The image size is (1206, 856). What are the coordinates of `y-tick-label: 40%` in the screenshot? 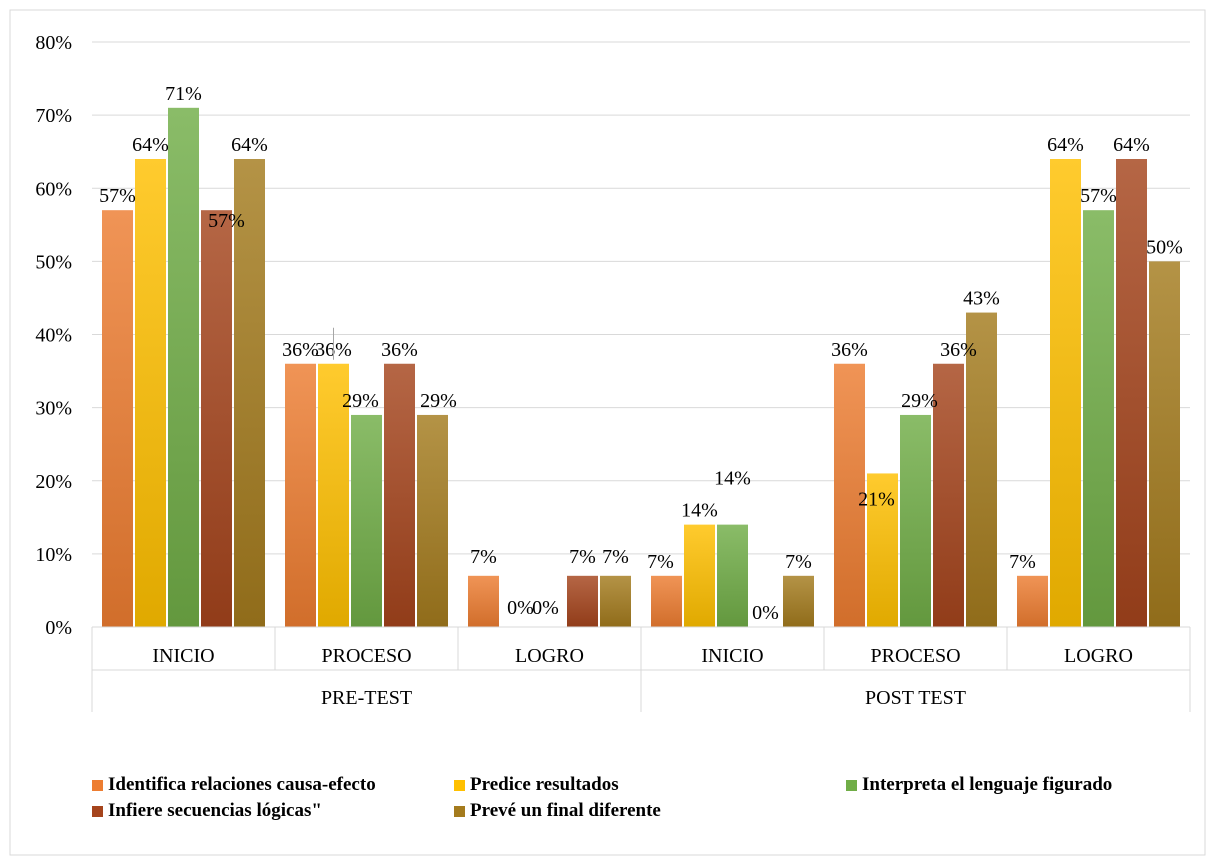 It's located at (53, 336).